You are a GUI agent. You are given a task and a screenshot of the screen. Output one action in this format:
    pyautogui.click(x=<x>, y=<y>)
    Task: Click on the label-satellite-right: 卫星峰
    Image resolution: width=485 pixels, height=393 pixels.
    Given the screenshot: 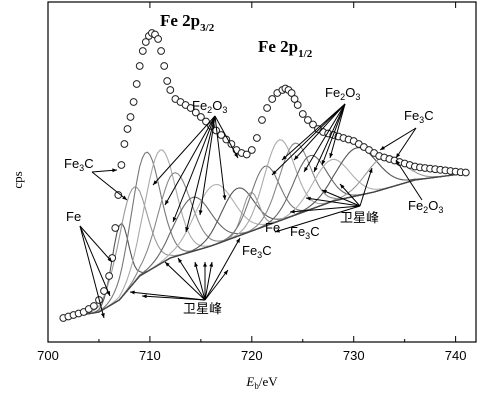 What is the action you would take?
    pyautogui.click(x=359, y=218)
    